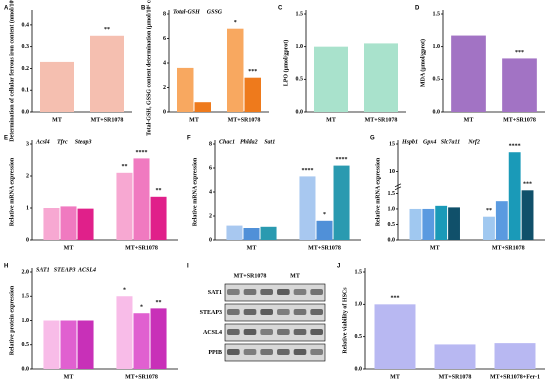  Describe the element at coordinates (227, 142) in the screenshot. I see `legend-entry: Chac1` at that location.